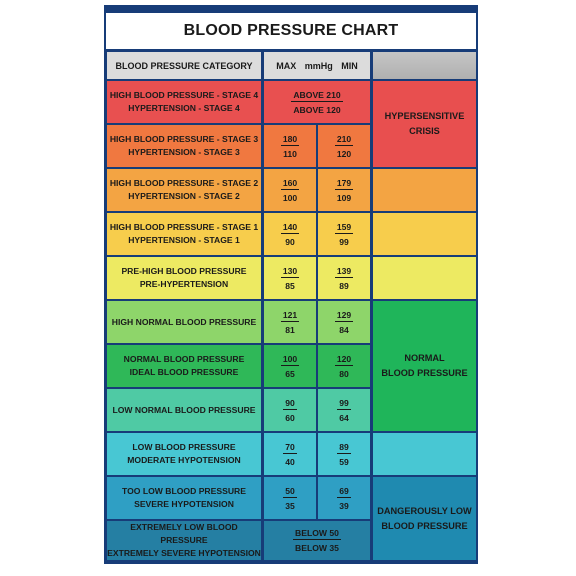 The height and width of the screenshot is (576, 576). Describe the element at coordinates (290, 197) in the screenshot. I see `max-diastolic: 100` at that location.